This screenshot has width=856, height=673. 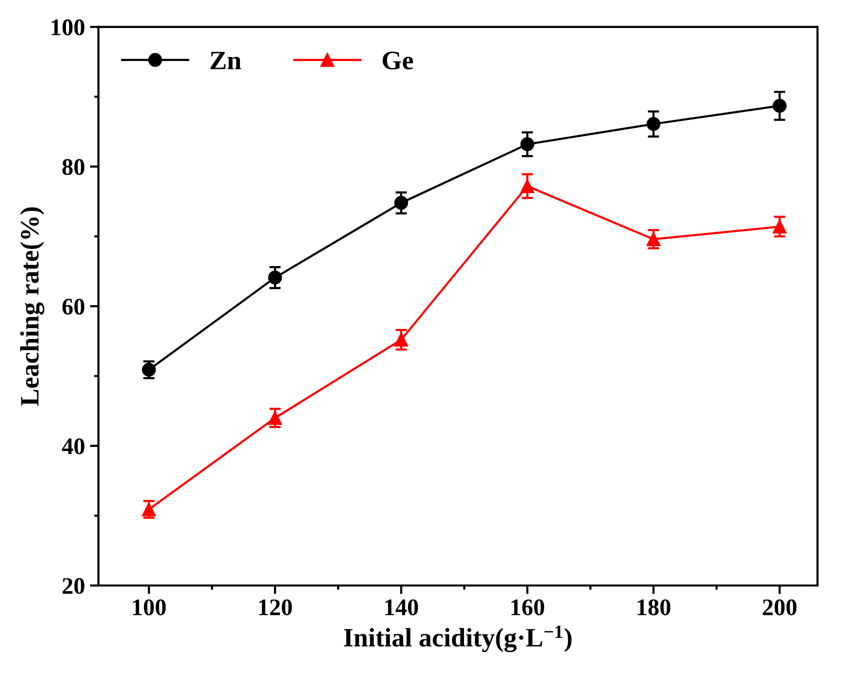 I want to click on x-tick-label: 100, so click(x=149, y=607).